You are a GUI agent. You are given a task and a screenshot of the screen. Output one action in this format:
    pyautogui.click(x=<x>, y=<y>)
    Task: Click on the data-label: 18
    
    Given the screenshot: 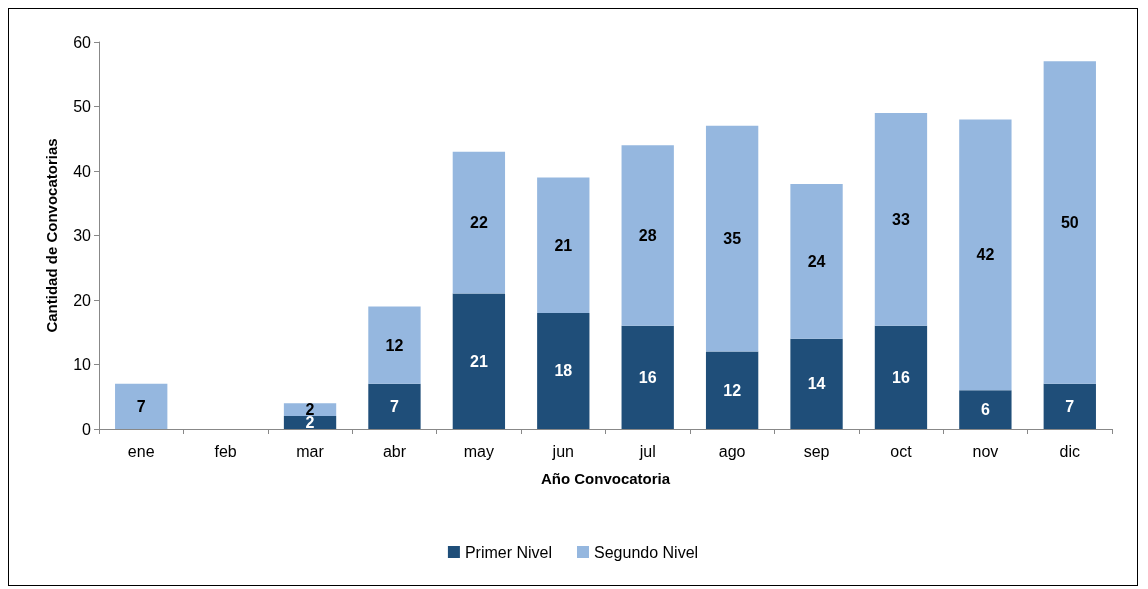 What is the action you would take?
    pyautogui.click(x=563, y=371)
    